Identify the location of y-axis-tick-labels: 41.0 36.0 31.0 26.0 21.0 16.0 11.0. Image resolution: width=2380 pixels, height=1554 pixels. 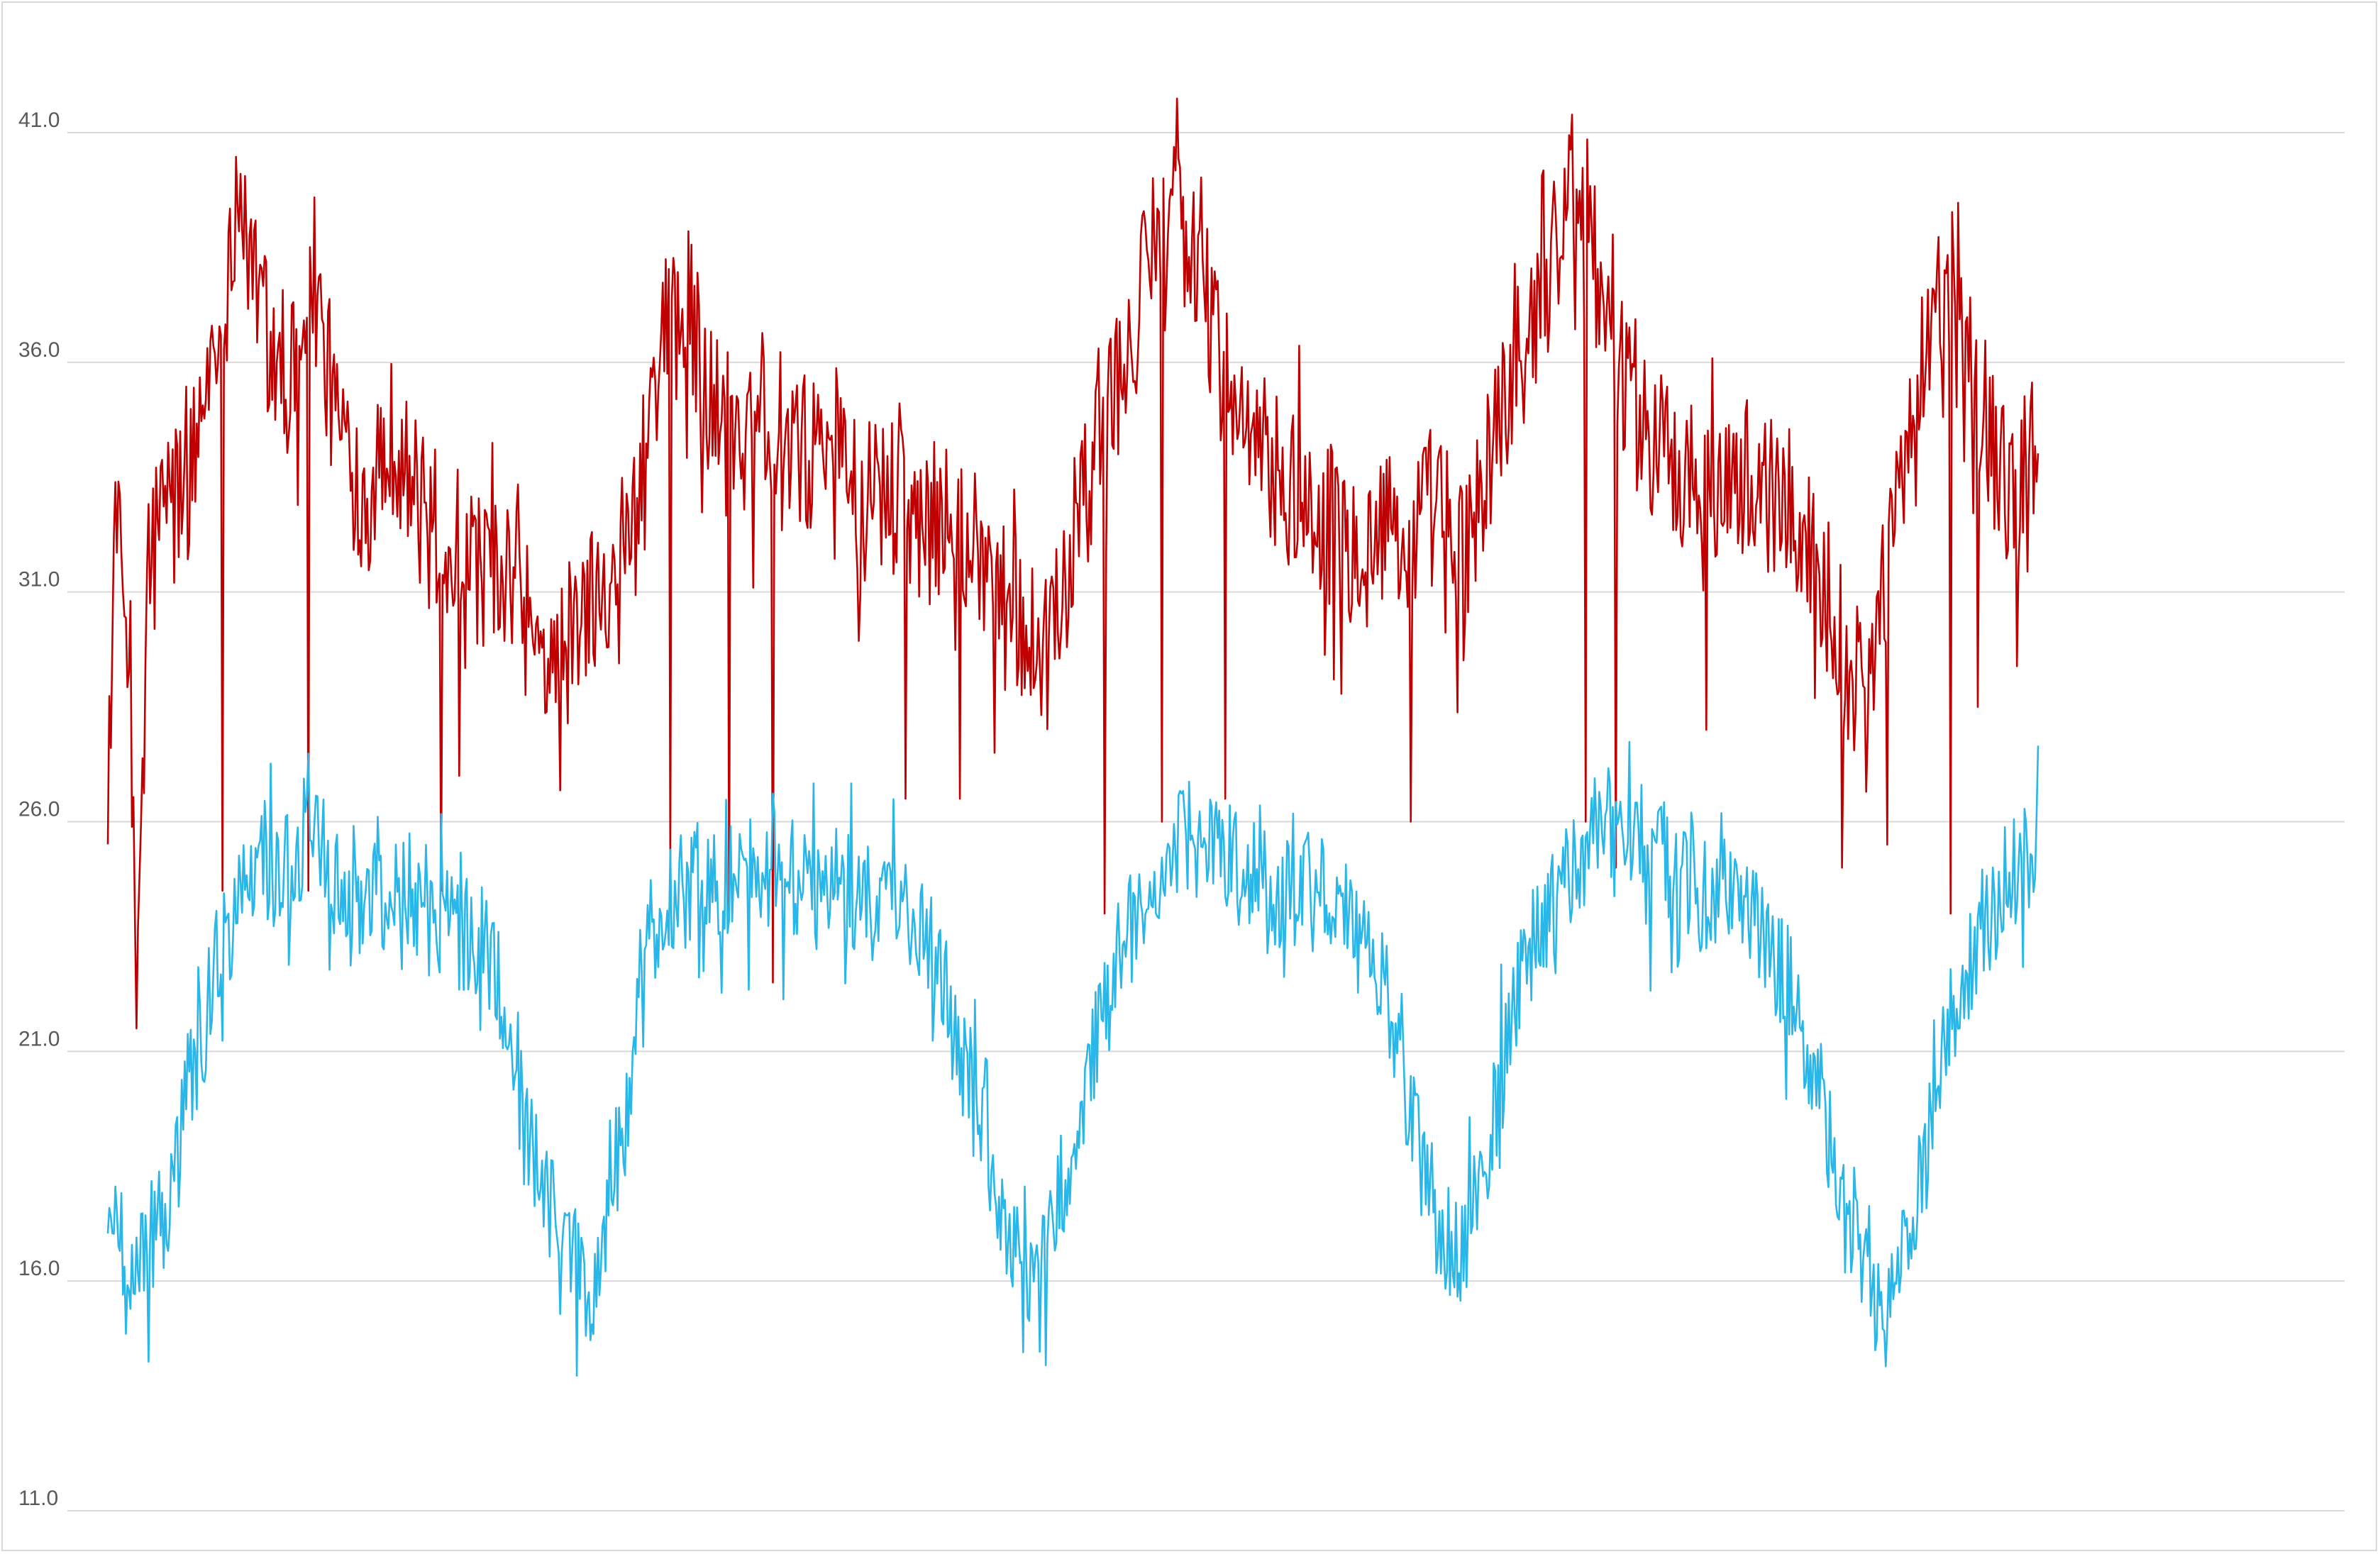
(39, 810).